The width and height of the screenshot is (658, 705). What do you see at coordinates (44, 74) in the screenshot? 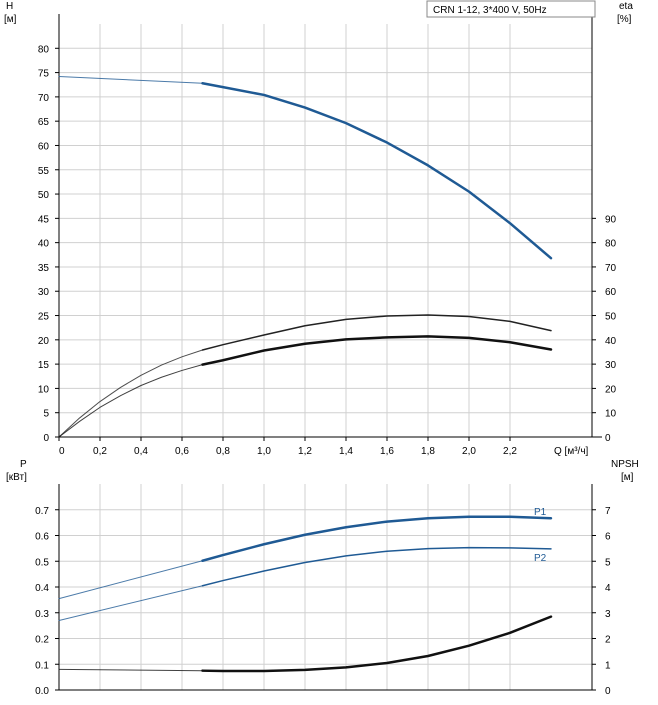
I see `y-left-tick-label: 75` at bounding box center [44, 74].